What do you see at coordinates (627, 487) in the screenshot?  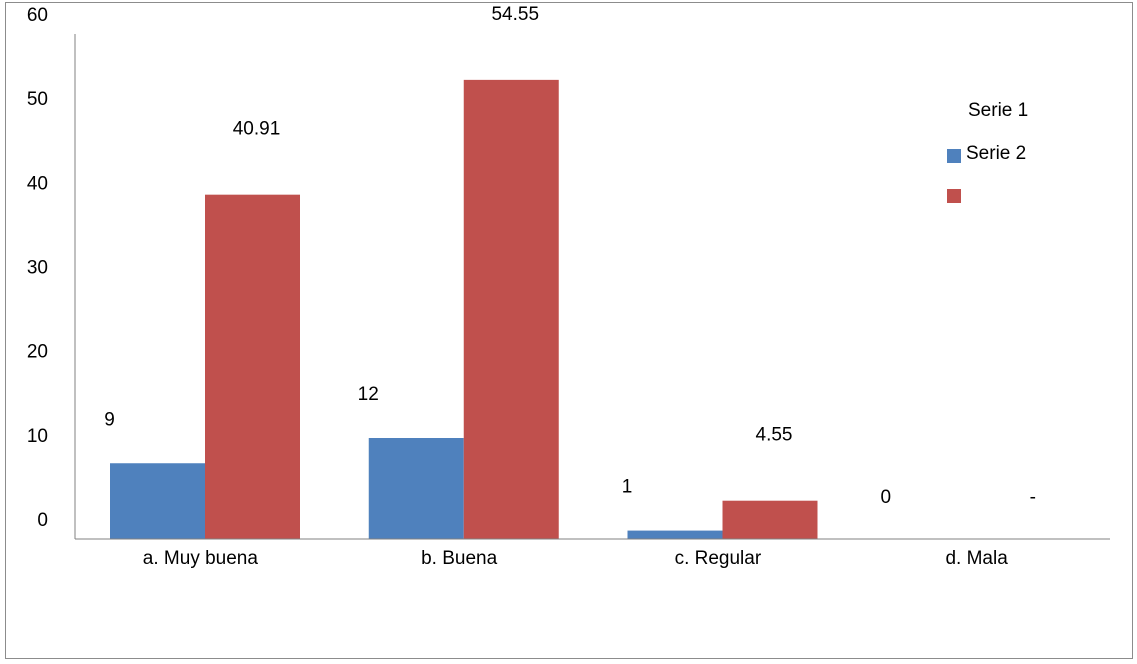 I see `data-label-1-3: 1` at bounding box center [627, 487].